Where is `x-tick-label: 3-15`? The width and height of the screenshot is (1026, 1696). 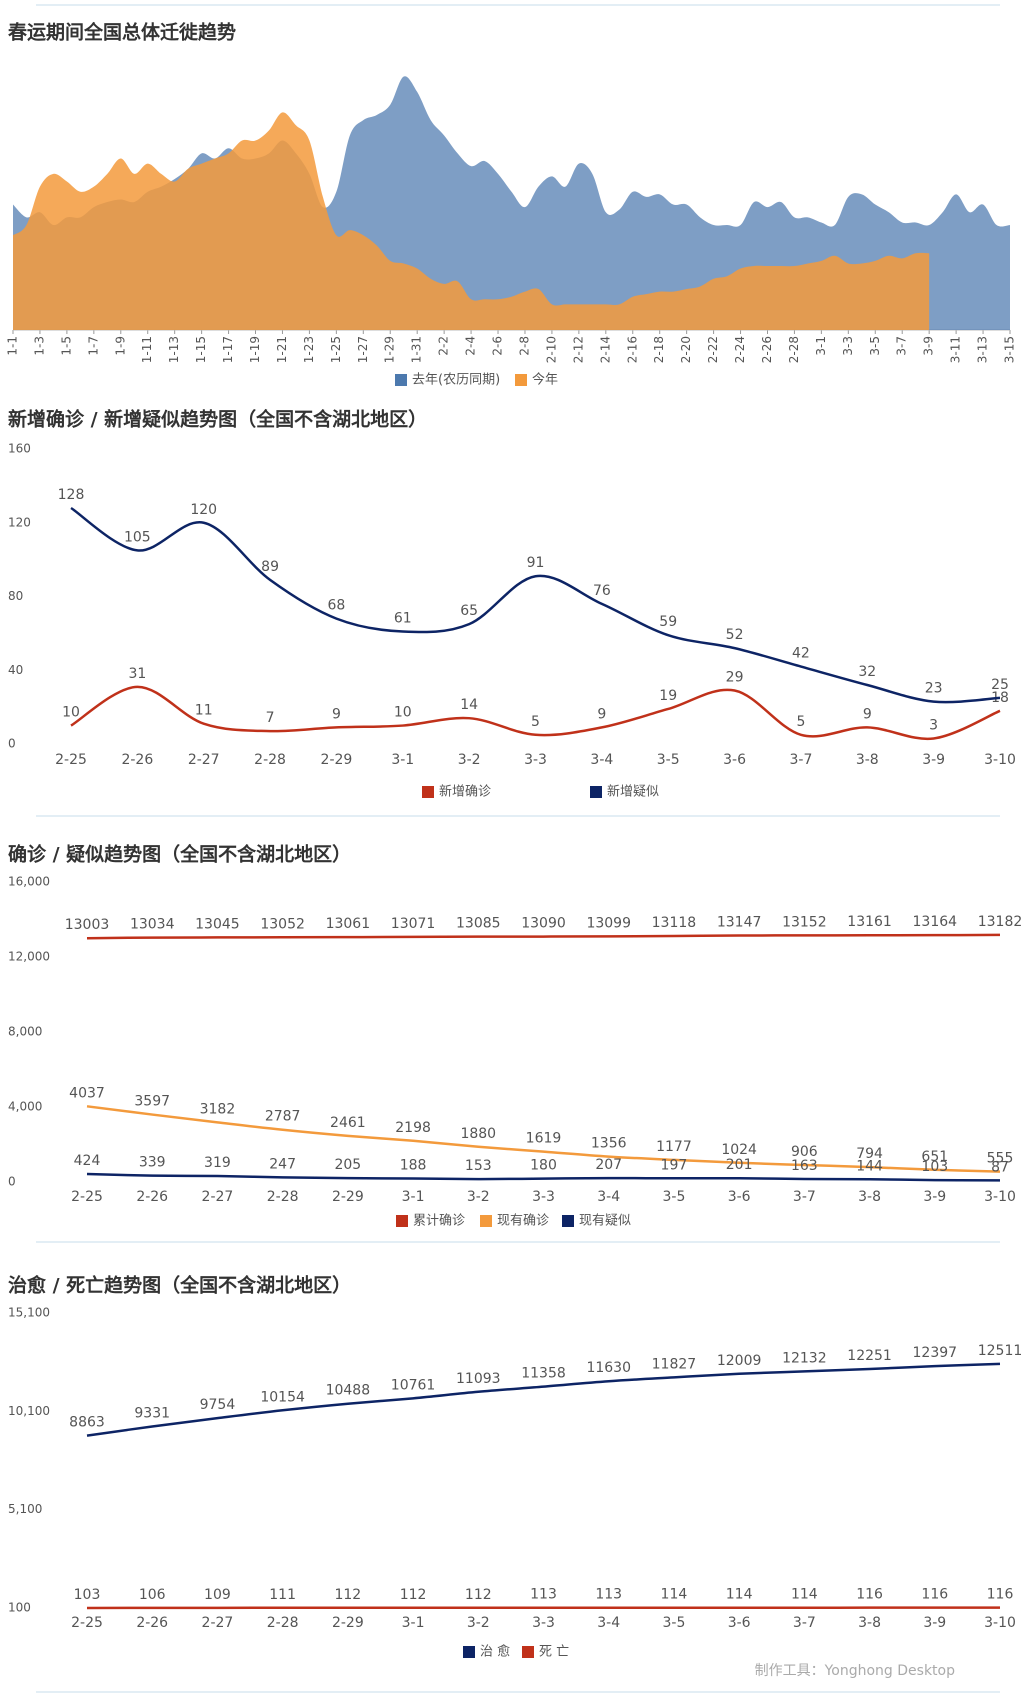 x-tick-label: 3-15 is located at coordinates (1010, 349).